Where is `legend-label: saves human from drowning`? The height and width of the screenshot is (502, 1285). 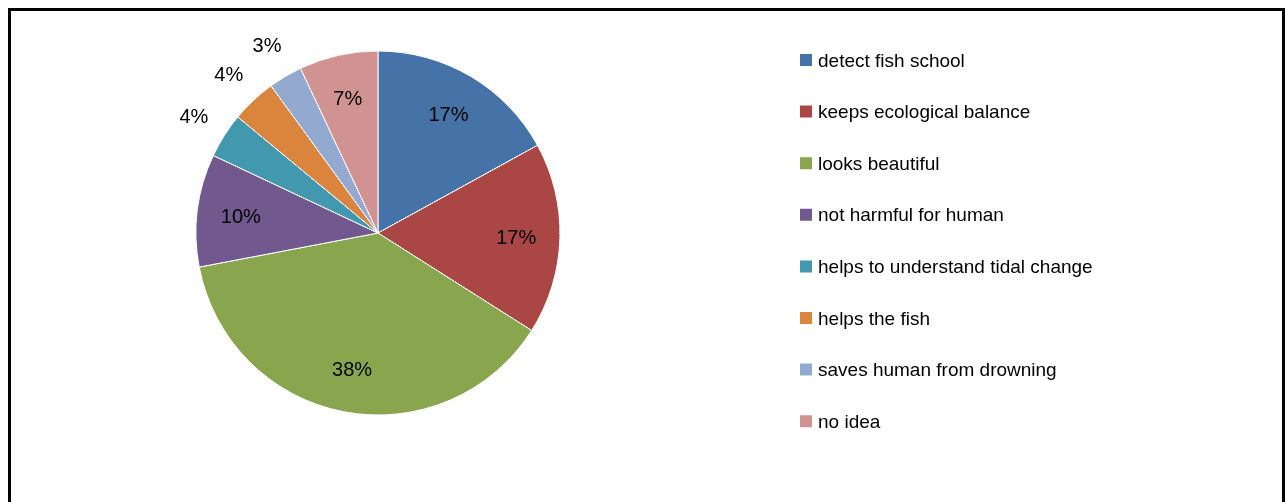 legend-label: saves human from drowning is located at coordinates (937, 370).